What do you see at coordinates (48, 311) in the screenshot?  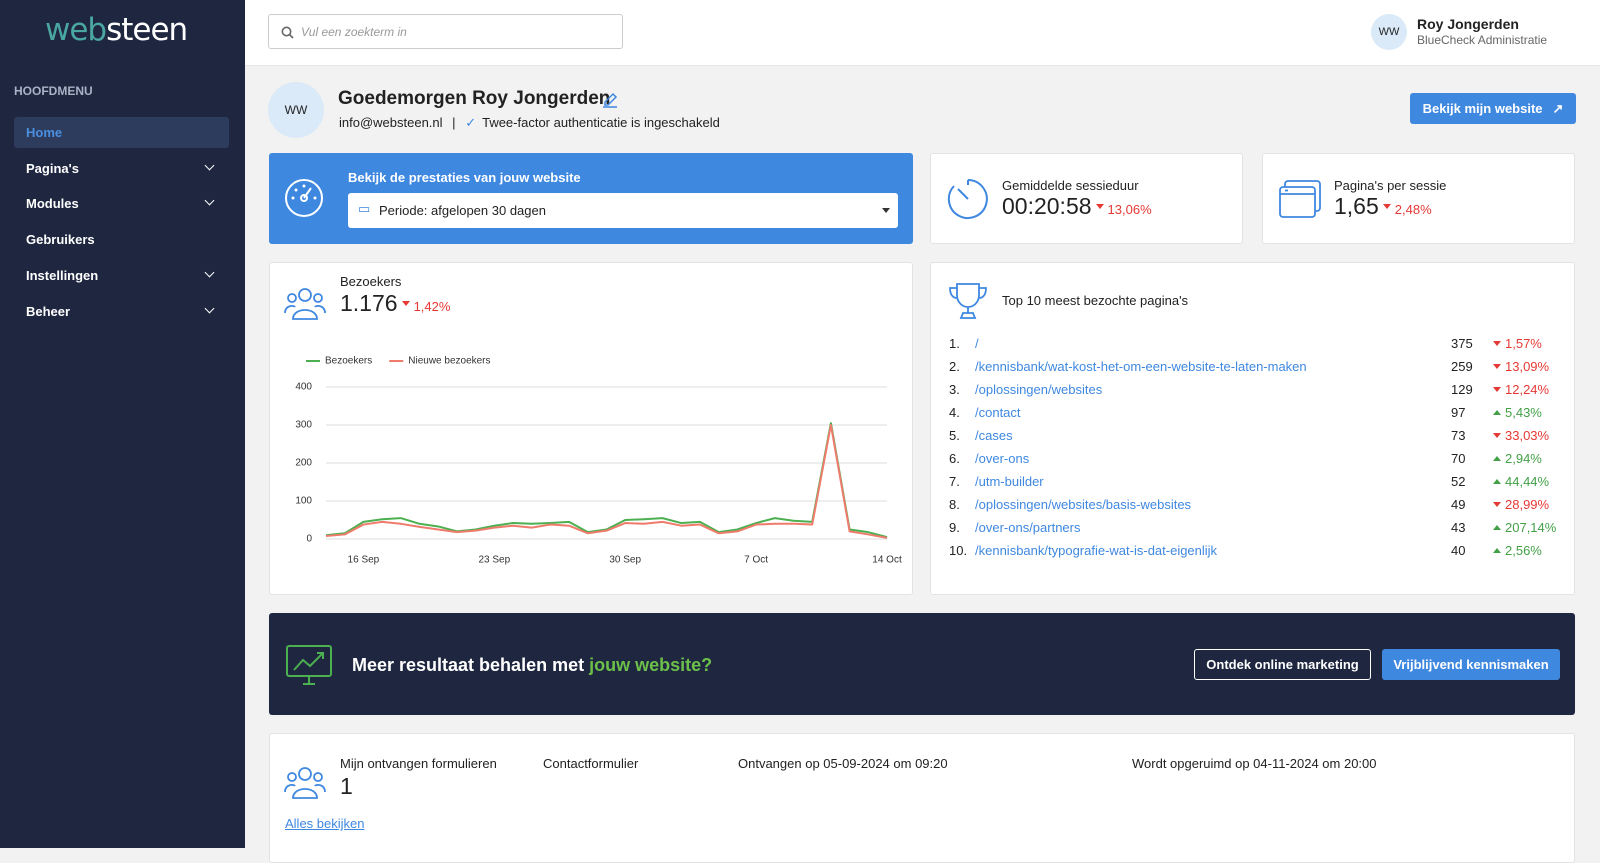 I see `menu-label: Beheer` at bounding box center [48, 311].